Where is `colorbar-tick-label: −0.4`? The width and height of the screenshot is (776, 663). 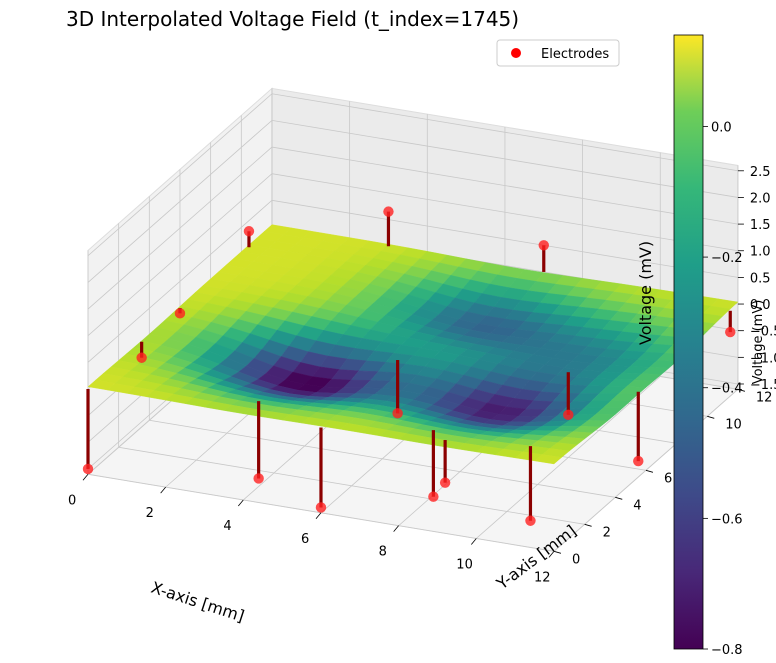
colorbar-tick-label: −0.4 is located at coordinates (727, 389).